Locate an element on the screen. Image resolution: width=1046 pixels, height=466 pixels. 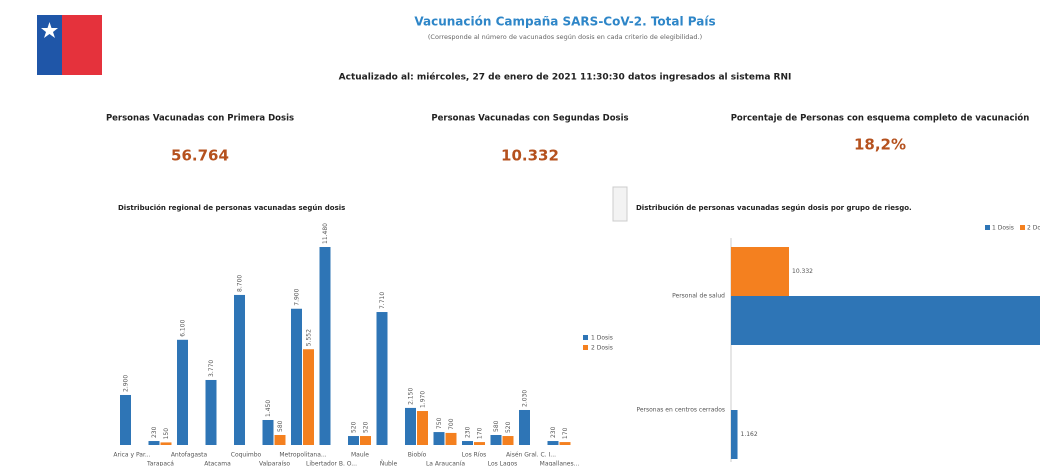
value-label: 2.900 is located at coordinates (126, 383).